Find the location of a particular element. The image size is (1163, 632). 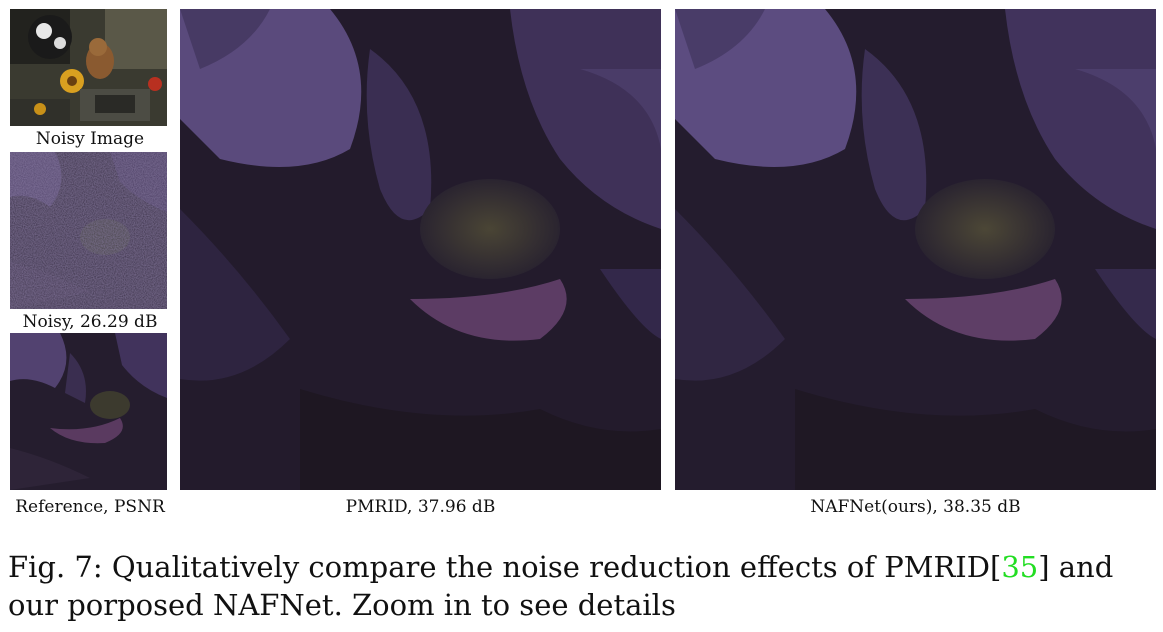

noisy-crop-caption: Noisy, 26.29 dB is located at coordinates (90, 322).